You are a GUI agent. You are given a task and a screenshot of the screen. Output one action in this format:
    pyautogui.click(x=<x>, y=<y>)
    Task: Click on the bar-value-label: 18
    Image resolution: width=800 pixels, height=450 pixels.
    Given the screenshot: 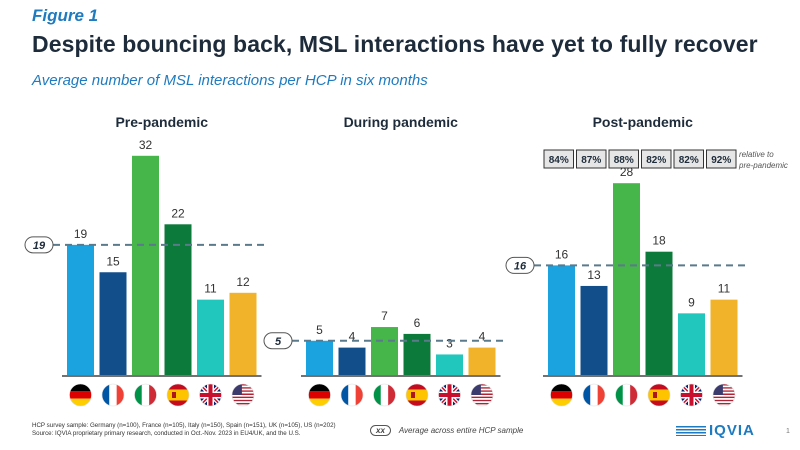 What is the action you would take?
    pyautogui.click(x=659, y=241)
    